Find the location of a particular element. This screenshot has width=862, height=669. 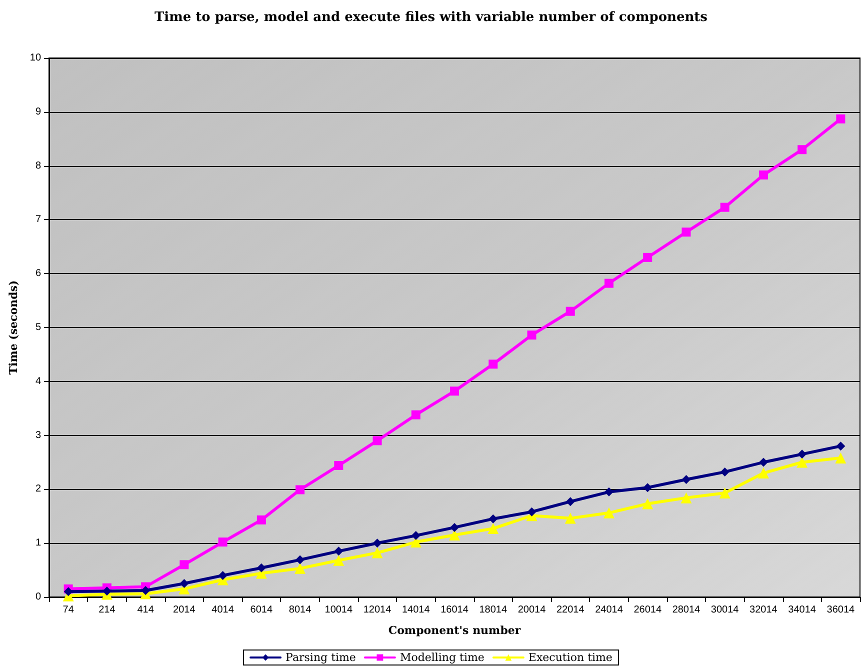

x-tick-label: 6014 is located at coordinates (261, 610).